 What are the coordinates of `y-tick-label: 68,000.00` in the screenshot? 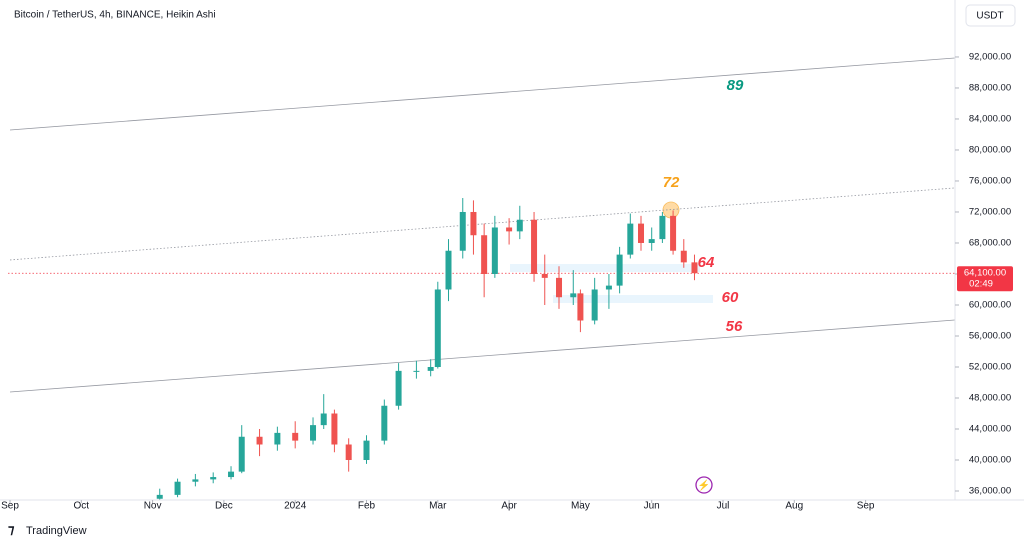 It's located at (990, 243).